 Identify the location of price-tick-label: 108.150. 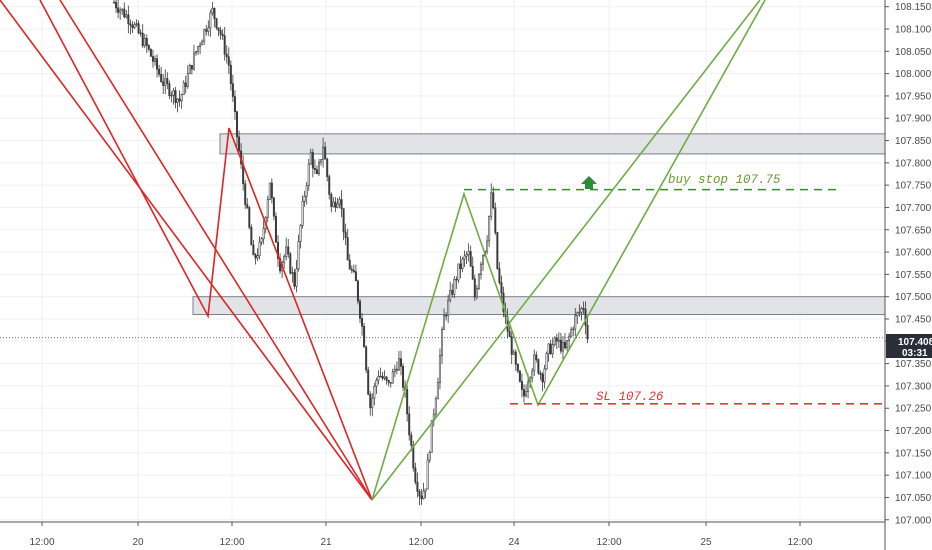
(913, 7).